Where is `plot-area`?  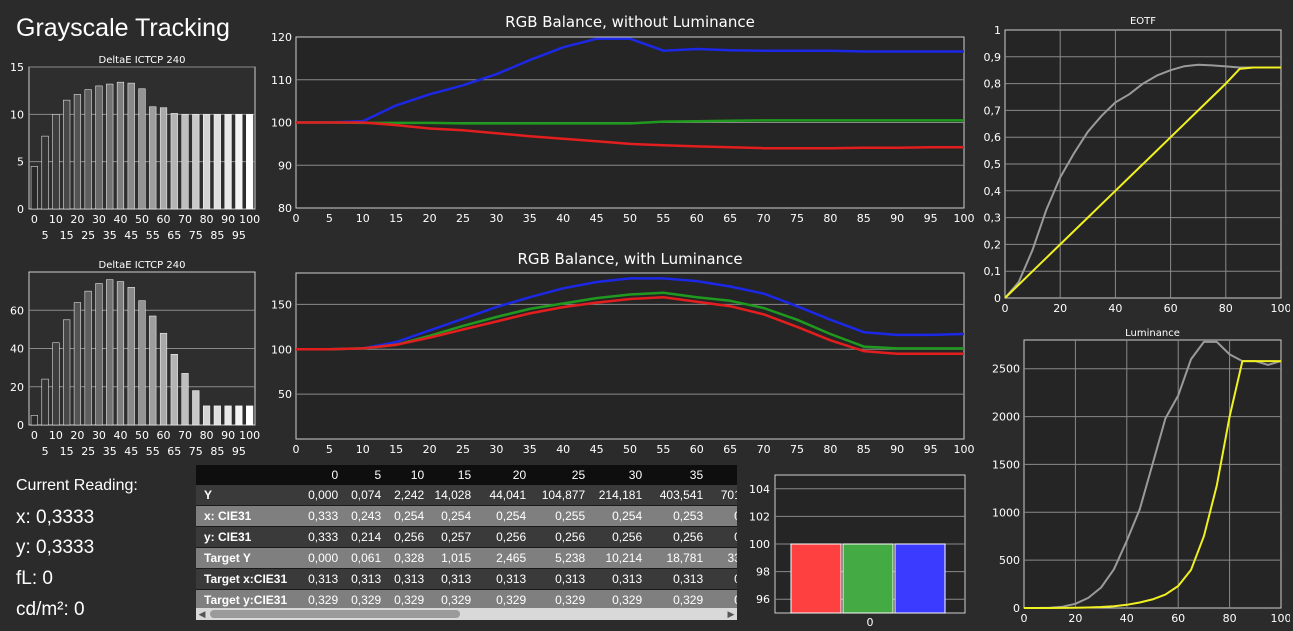
plot-area is located at coordinates (630, 356).